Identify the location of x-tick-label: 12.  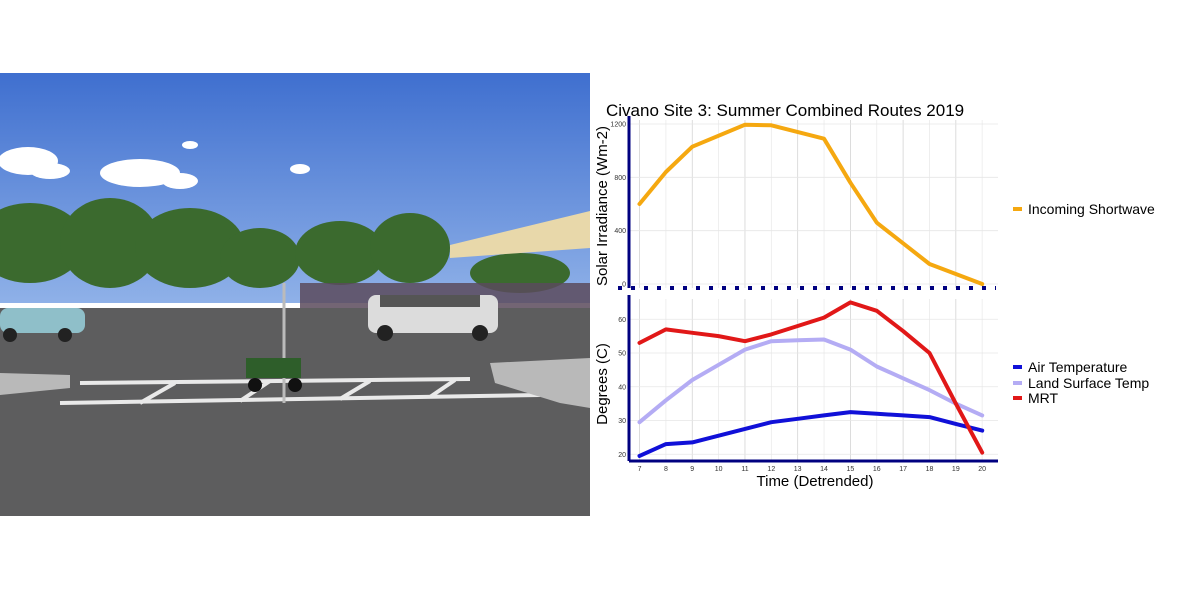
(771, 469).